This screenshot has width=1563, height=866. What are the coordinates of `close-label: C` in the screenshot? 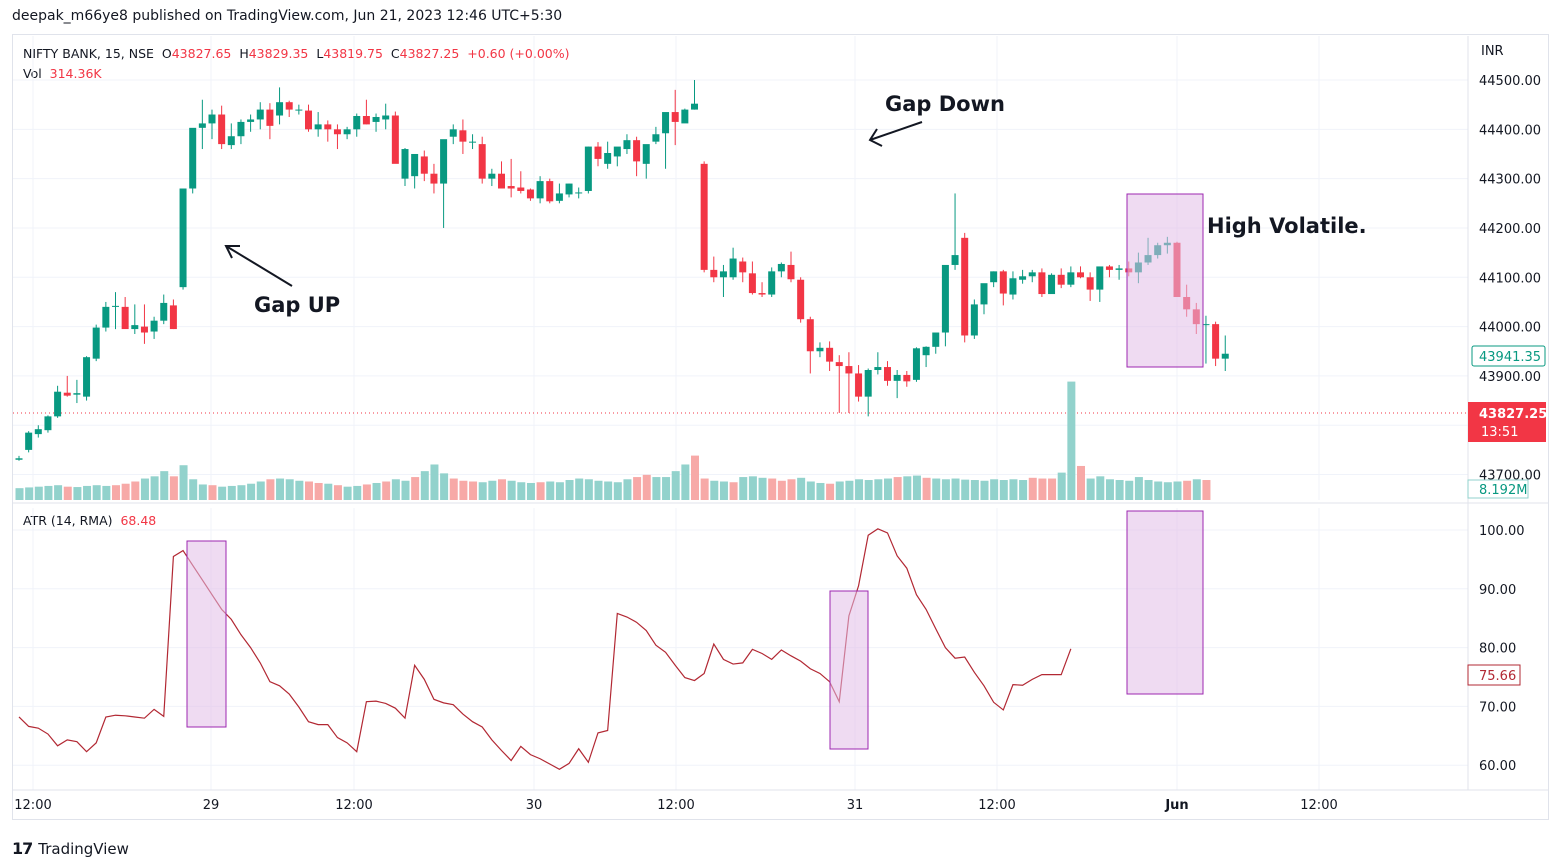 It's located at (395, 53).